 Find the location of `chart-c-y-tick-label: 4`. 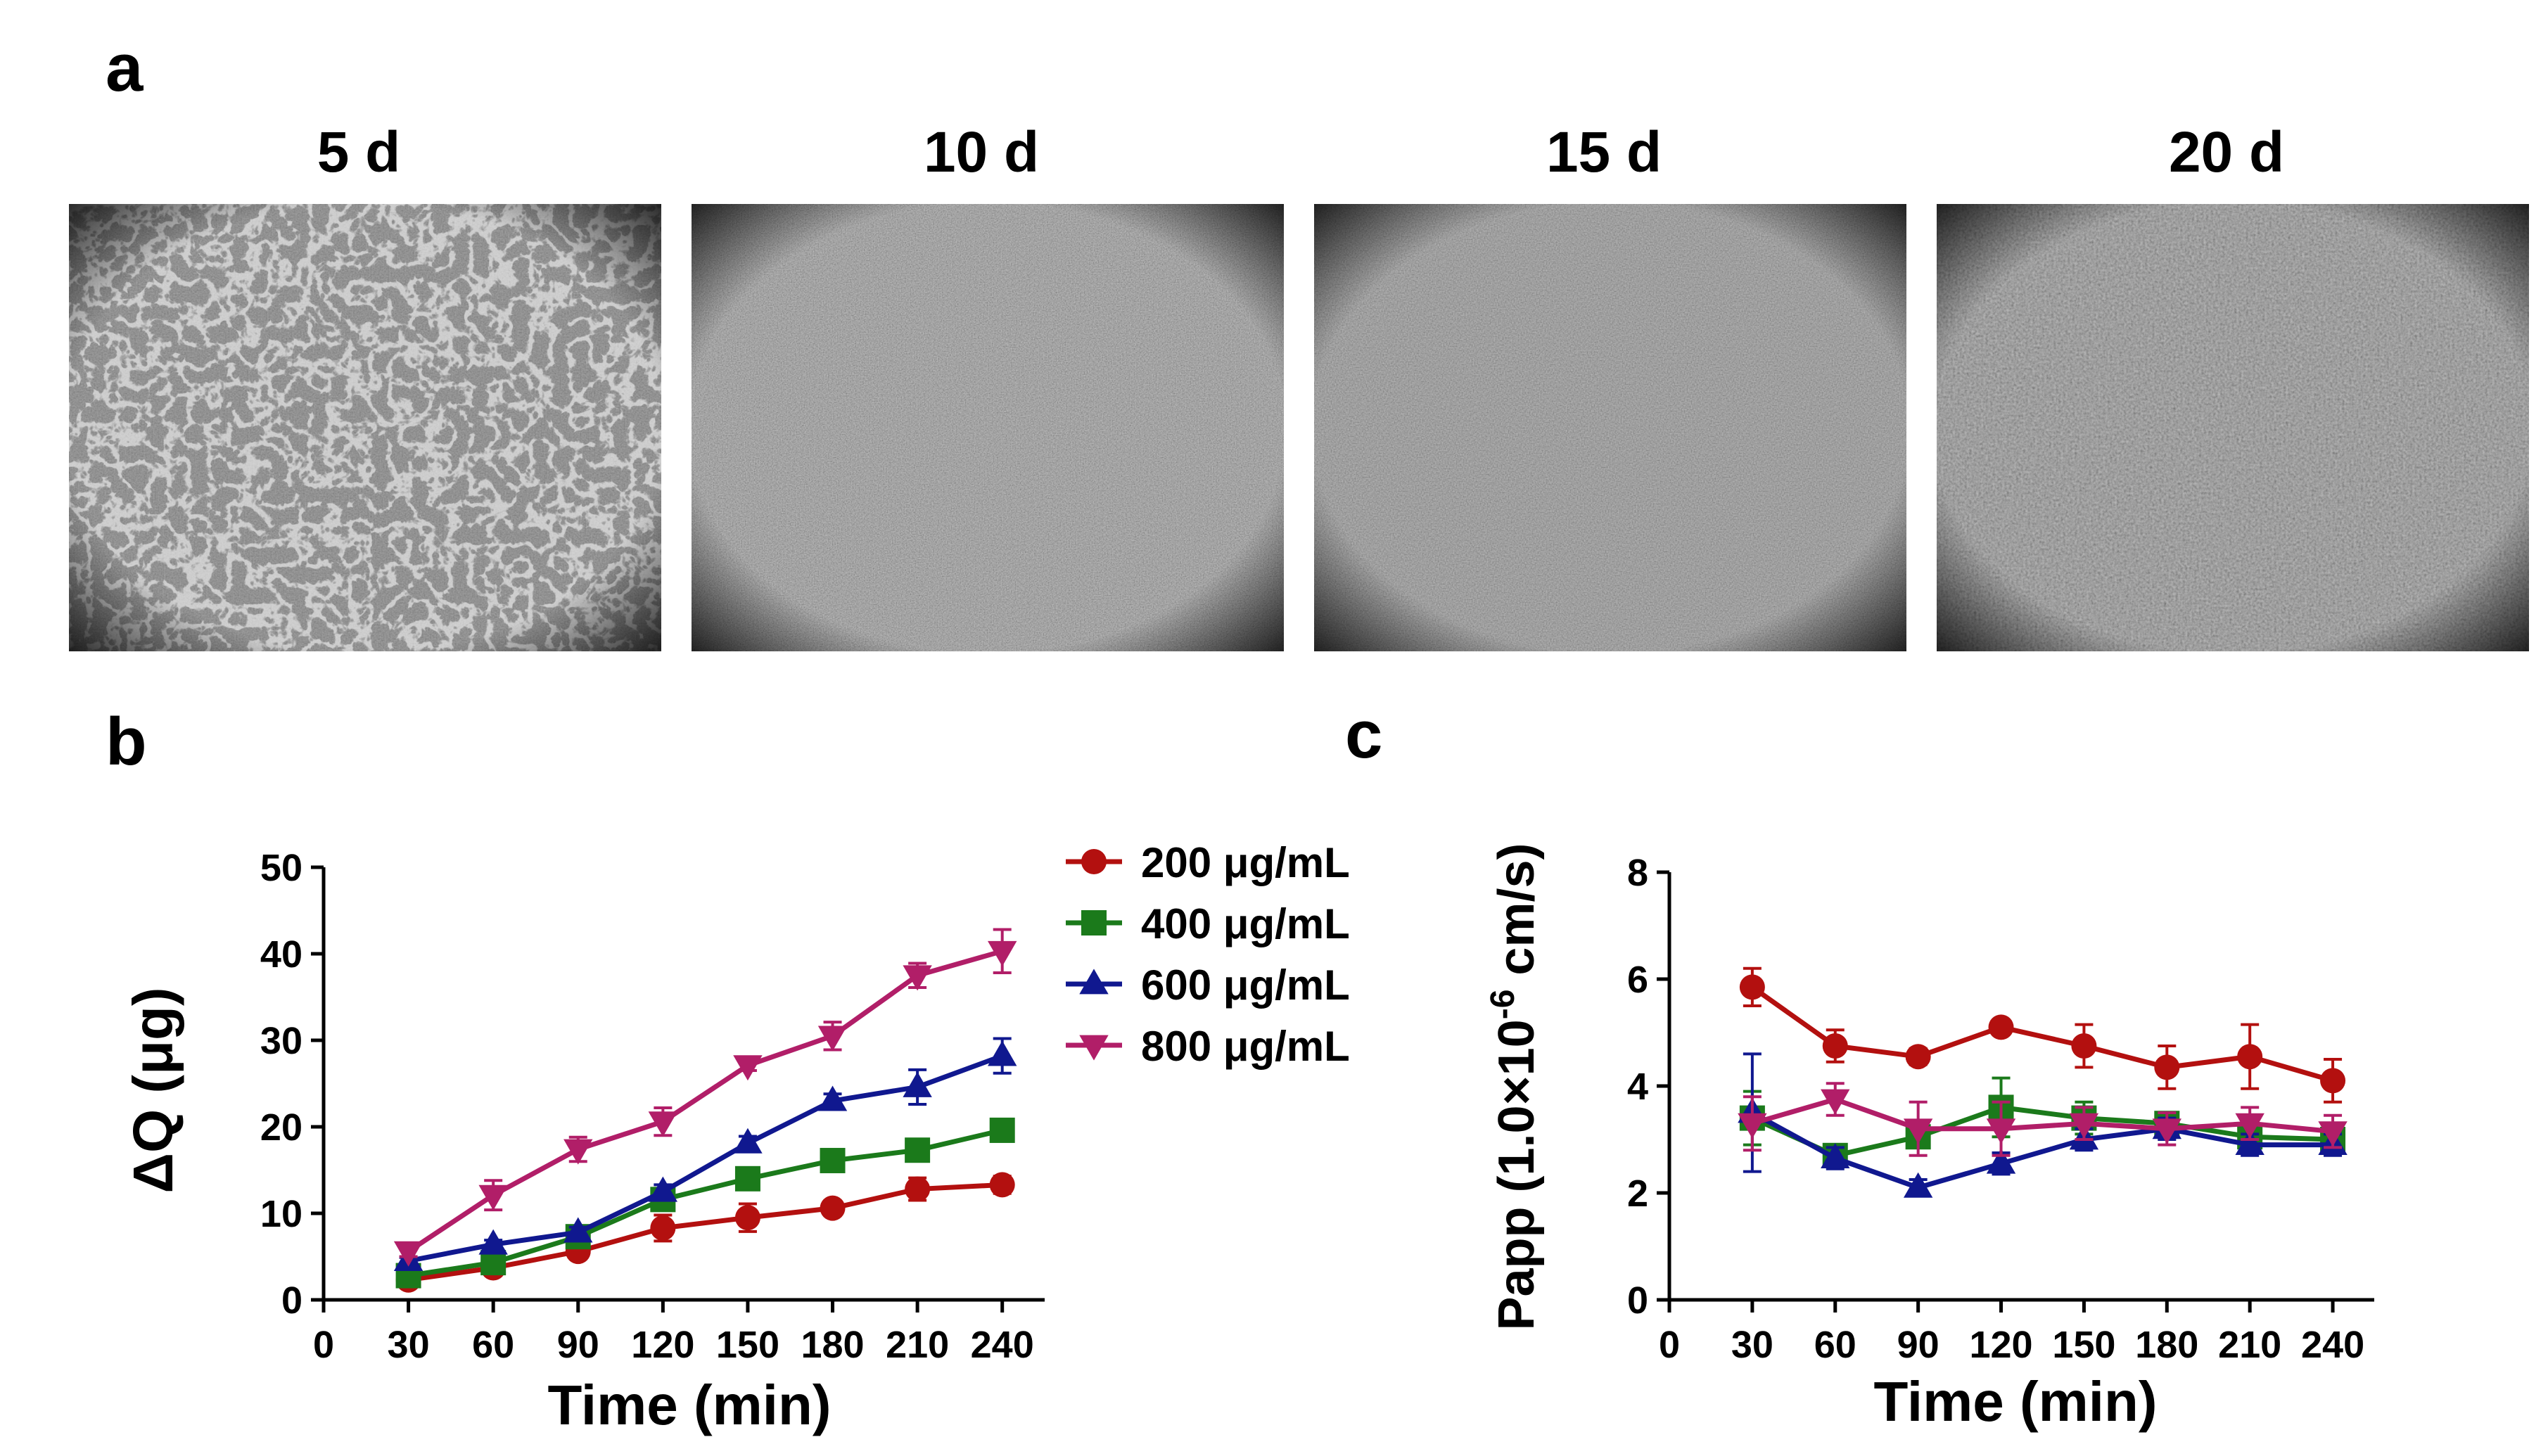

chart-c-y-tick-label: 4 is located at coordinates (1637, 1087).